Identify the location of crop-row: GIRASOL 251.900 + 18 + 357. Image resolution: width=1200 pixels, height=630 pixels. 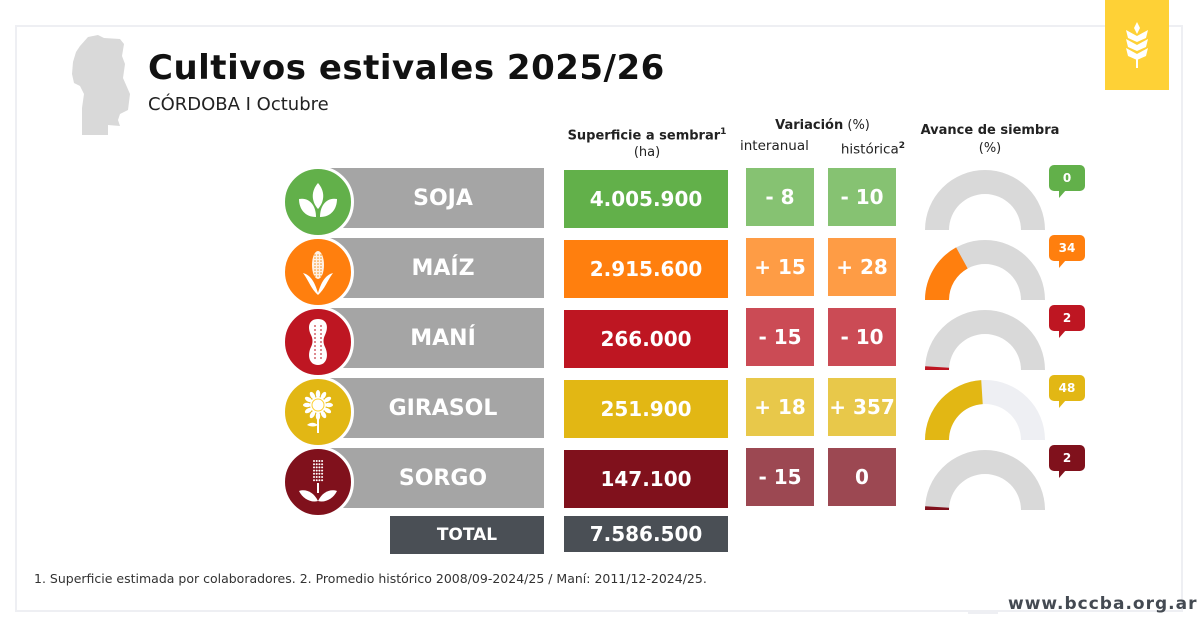
(602, 412).